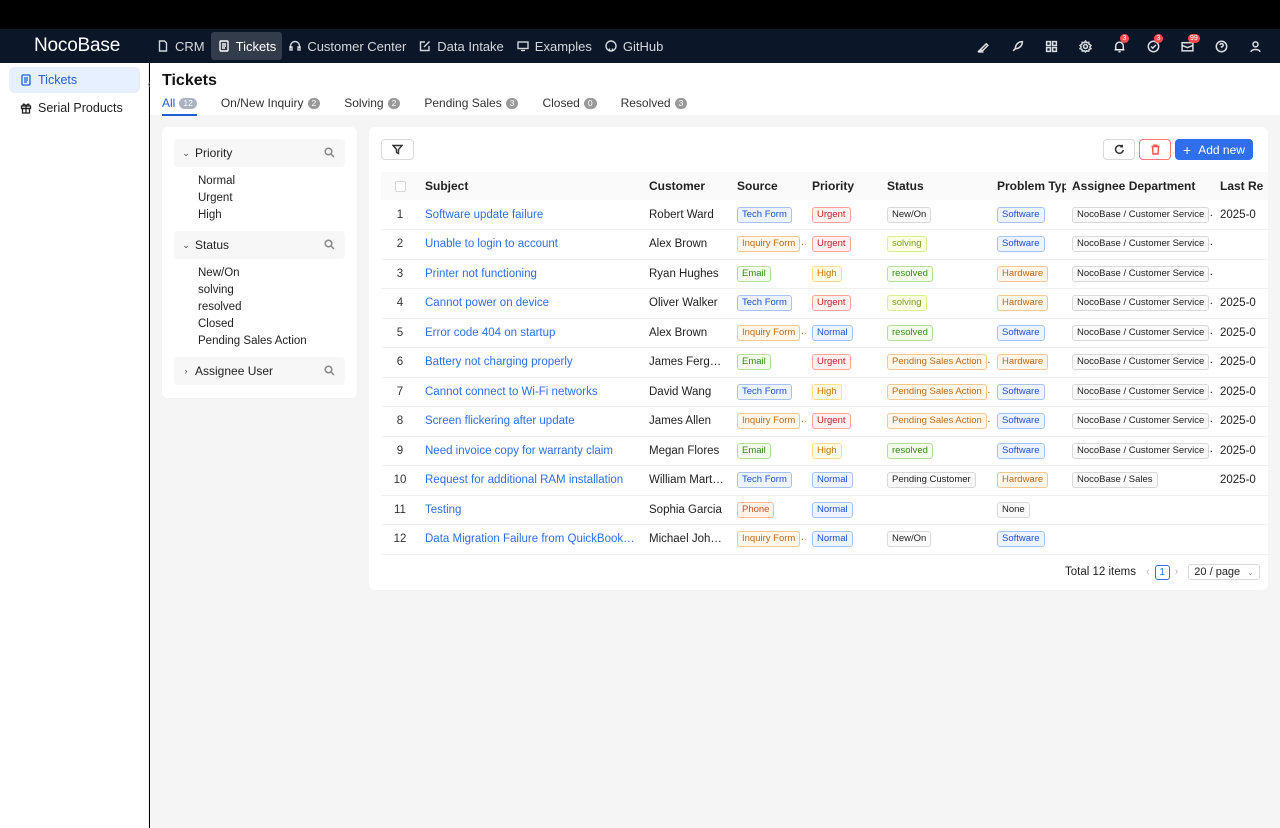  What do you see at coordinates (531, 186) in the screenshot?
I see `column-header-subject: Subject` at bounding box center [531, 186].